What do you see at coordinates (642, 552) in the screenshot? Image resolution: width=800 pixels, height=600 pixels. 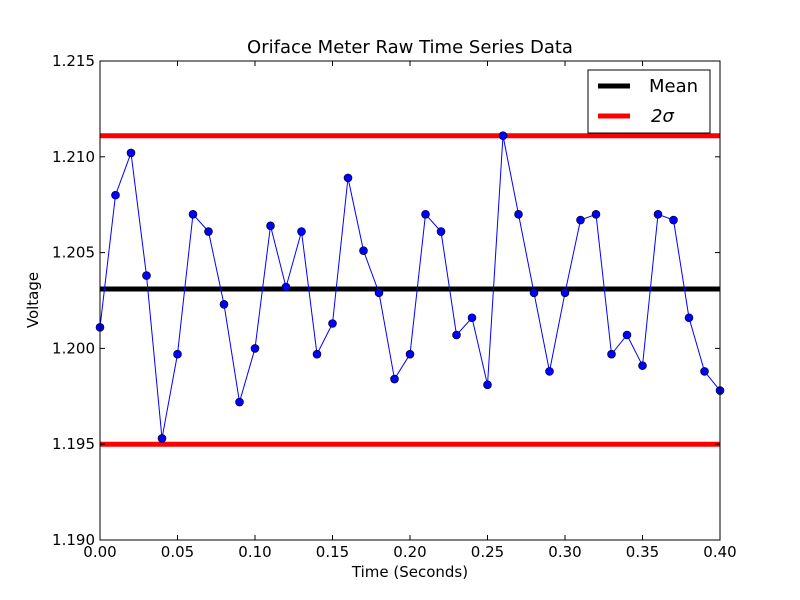 I see `x-tick-label: 0.35` at bounding box center [642, 552].